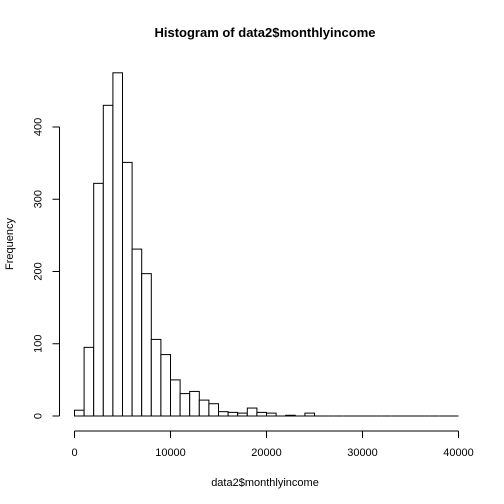 The height and width of the screenshot is (504, 504). Describe the element at coordinates (46, 268) in the screenshot. I see `y-axis: 0 100 200 300 400` at that location.